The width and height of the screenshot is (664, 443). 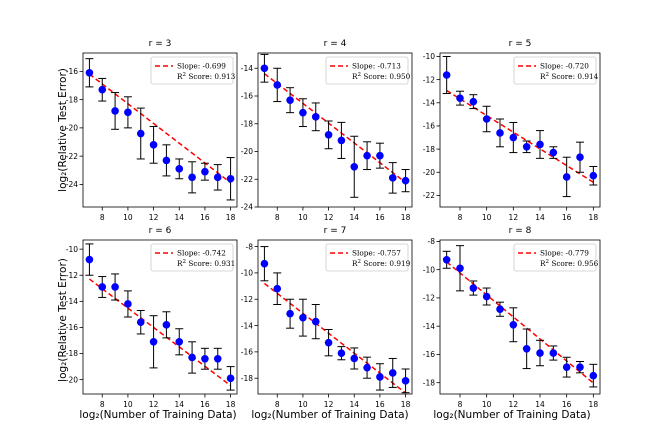 What do you see at coordinates (201, 253) in the screenshot?
I see `legend-slope-label: Slope: -0.742` at bounding box center [201, 253].